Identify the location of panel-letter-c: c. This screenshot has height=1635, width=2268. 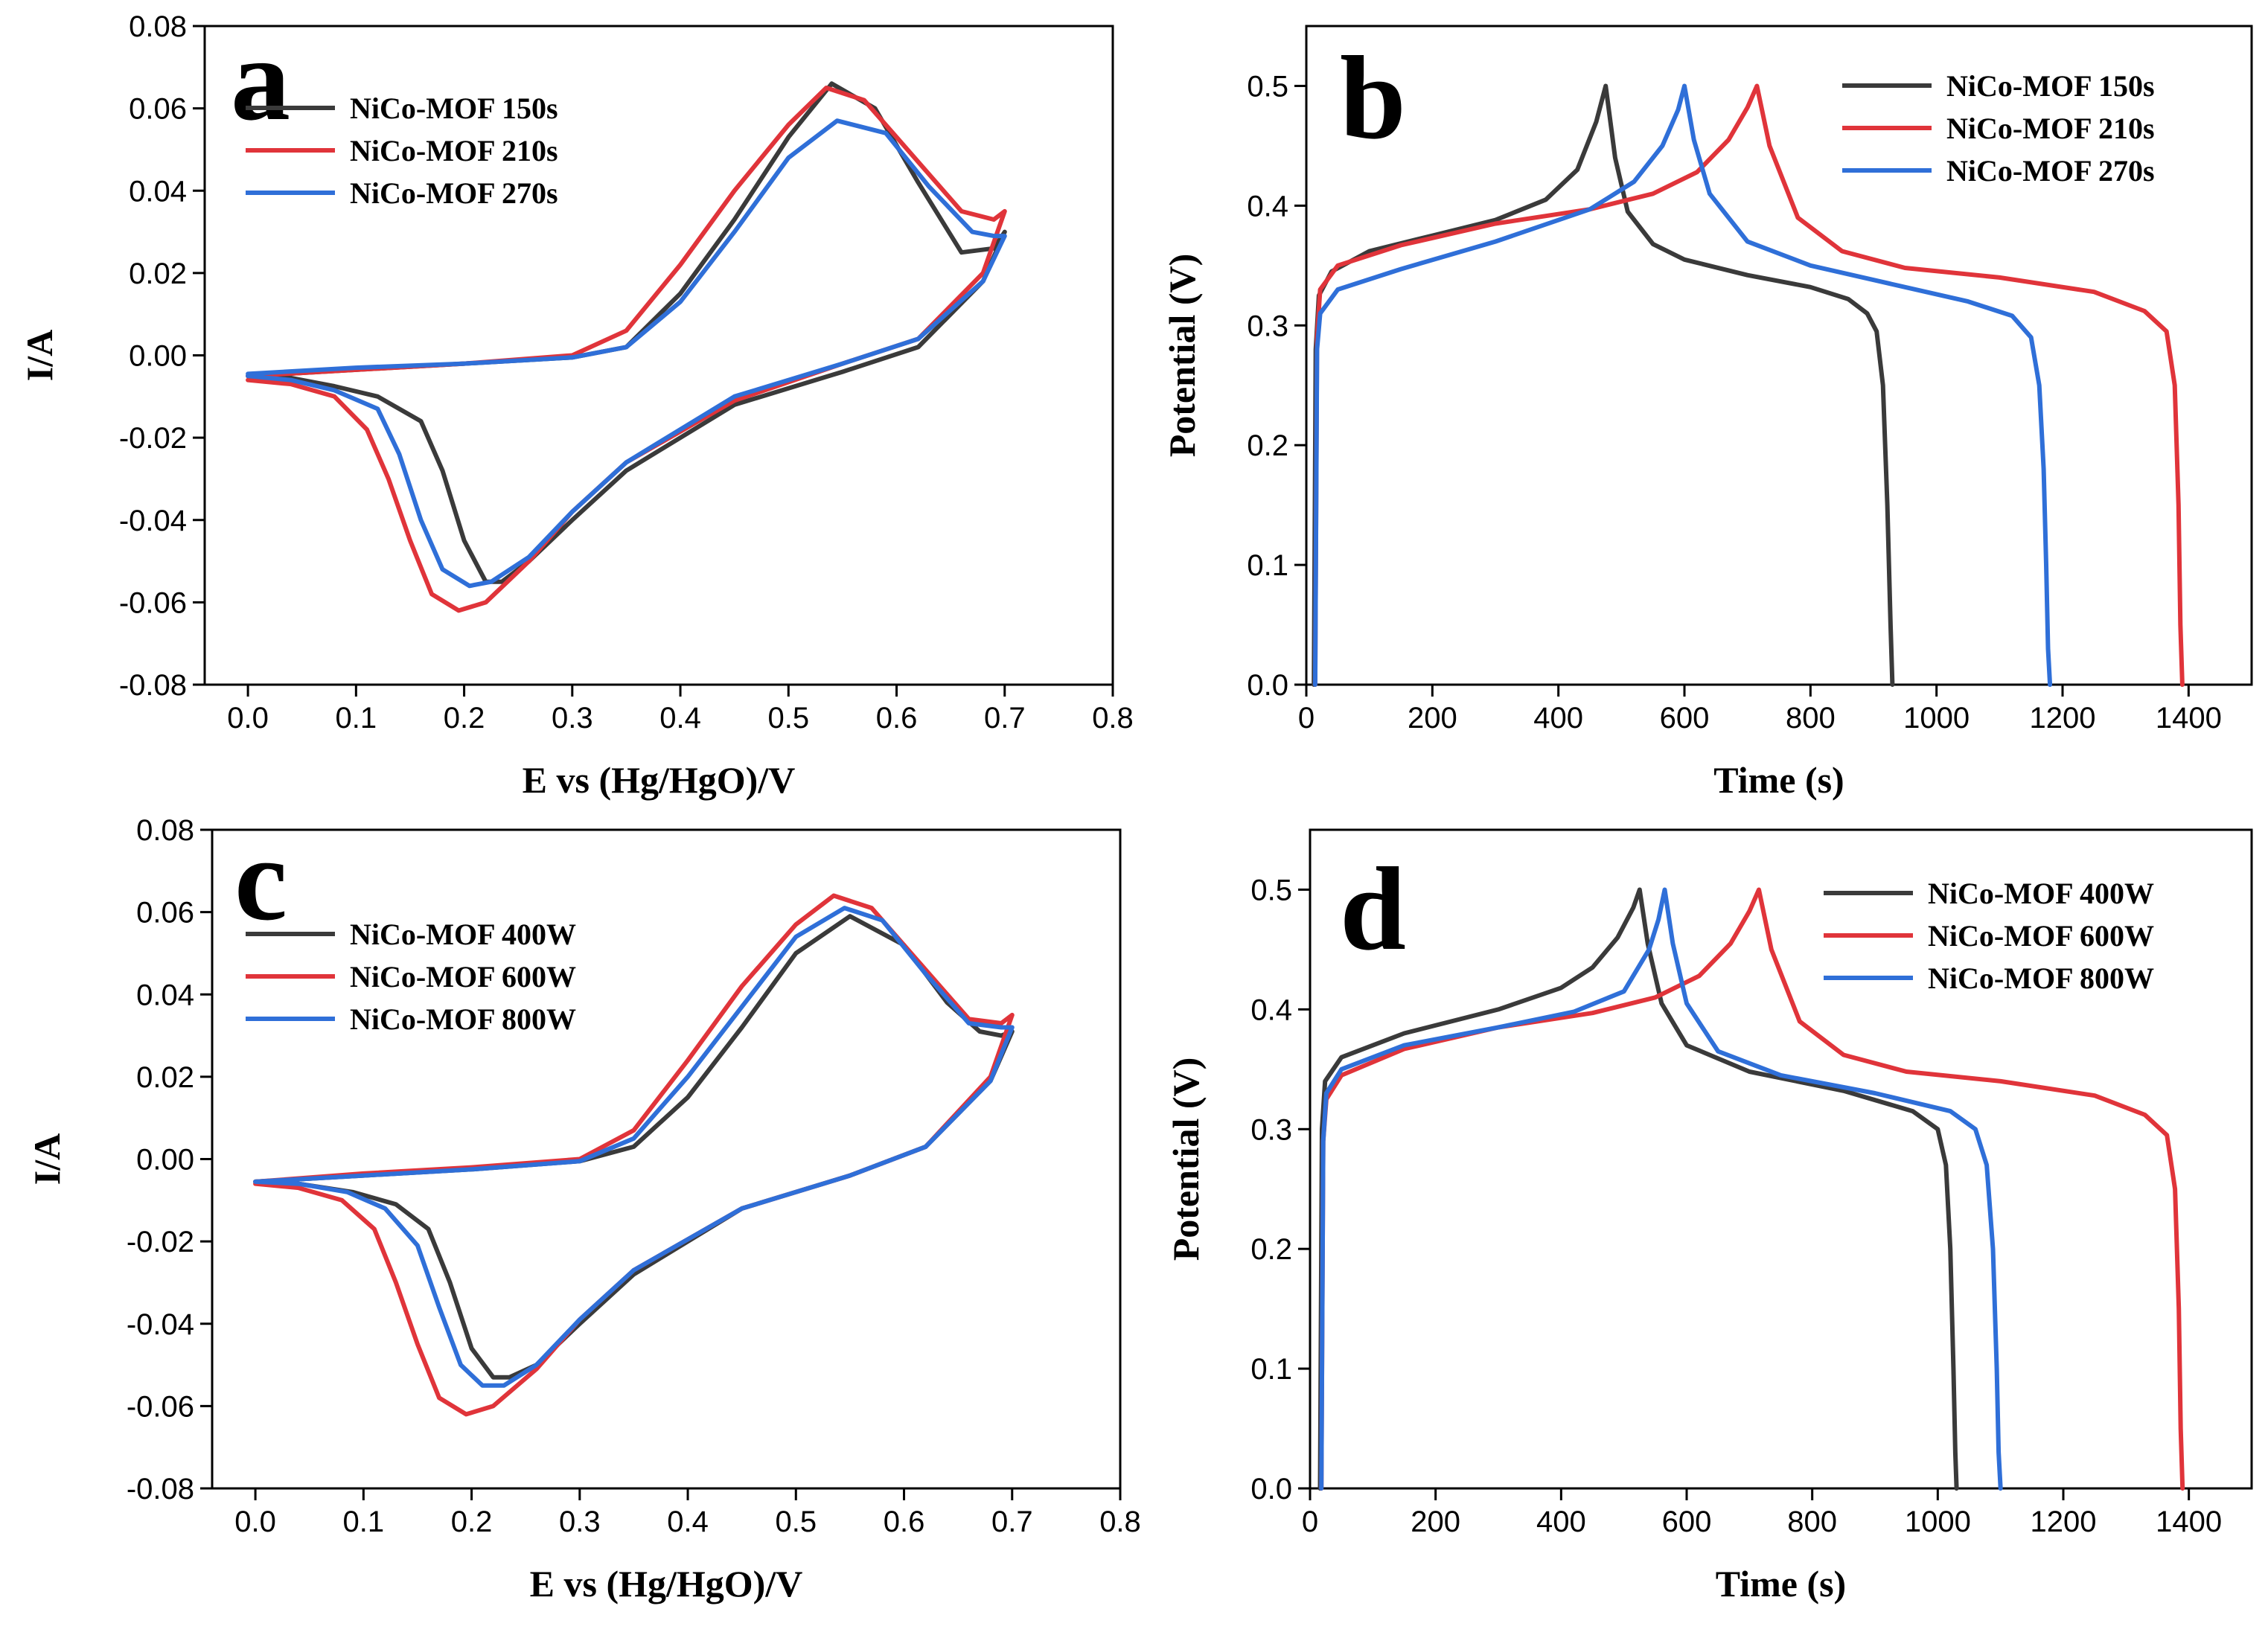
(260, 879).